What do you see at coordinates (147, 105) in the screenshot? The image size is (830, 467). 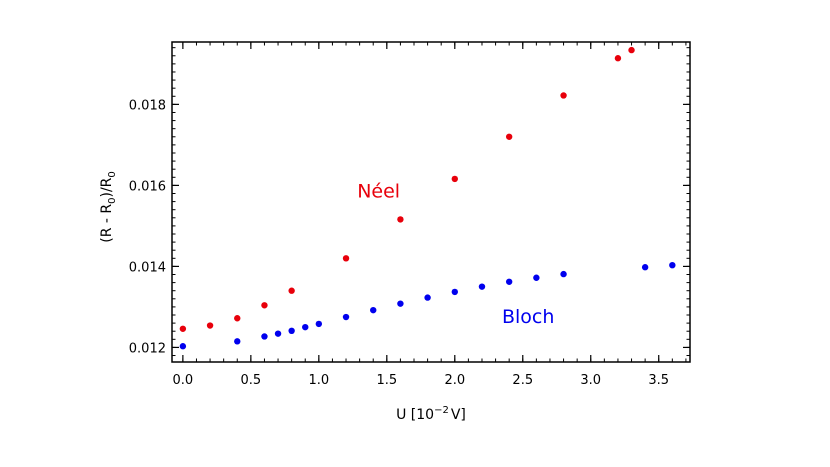 I see `y-tick-label: 0.018` at bounding box center [147, 105].